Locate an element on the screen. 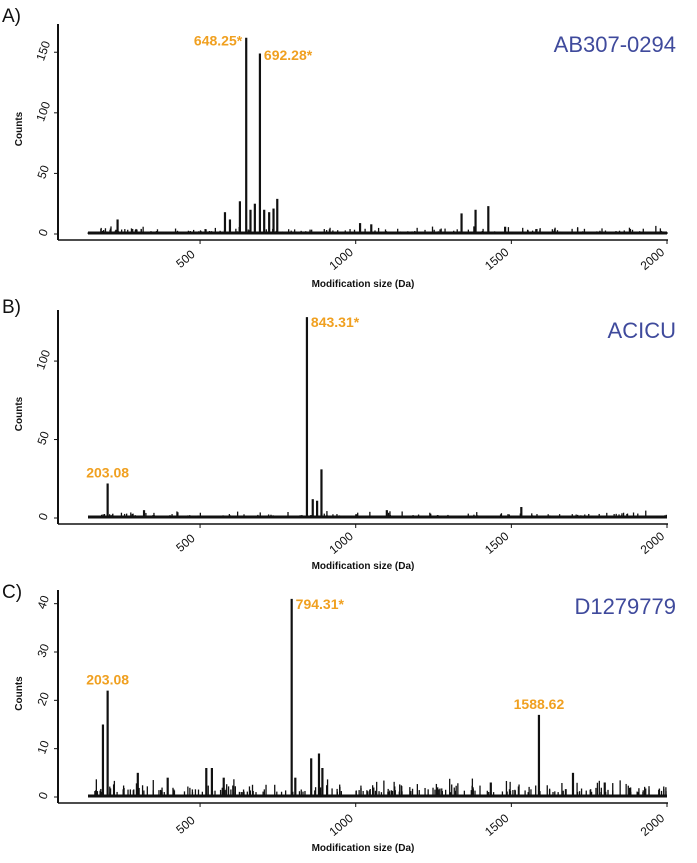 Image resolution: width=697 pixels, height=863 pixels. peak-annotation: 692.28* is located at coordinates (288, 55).